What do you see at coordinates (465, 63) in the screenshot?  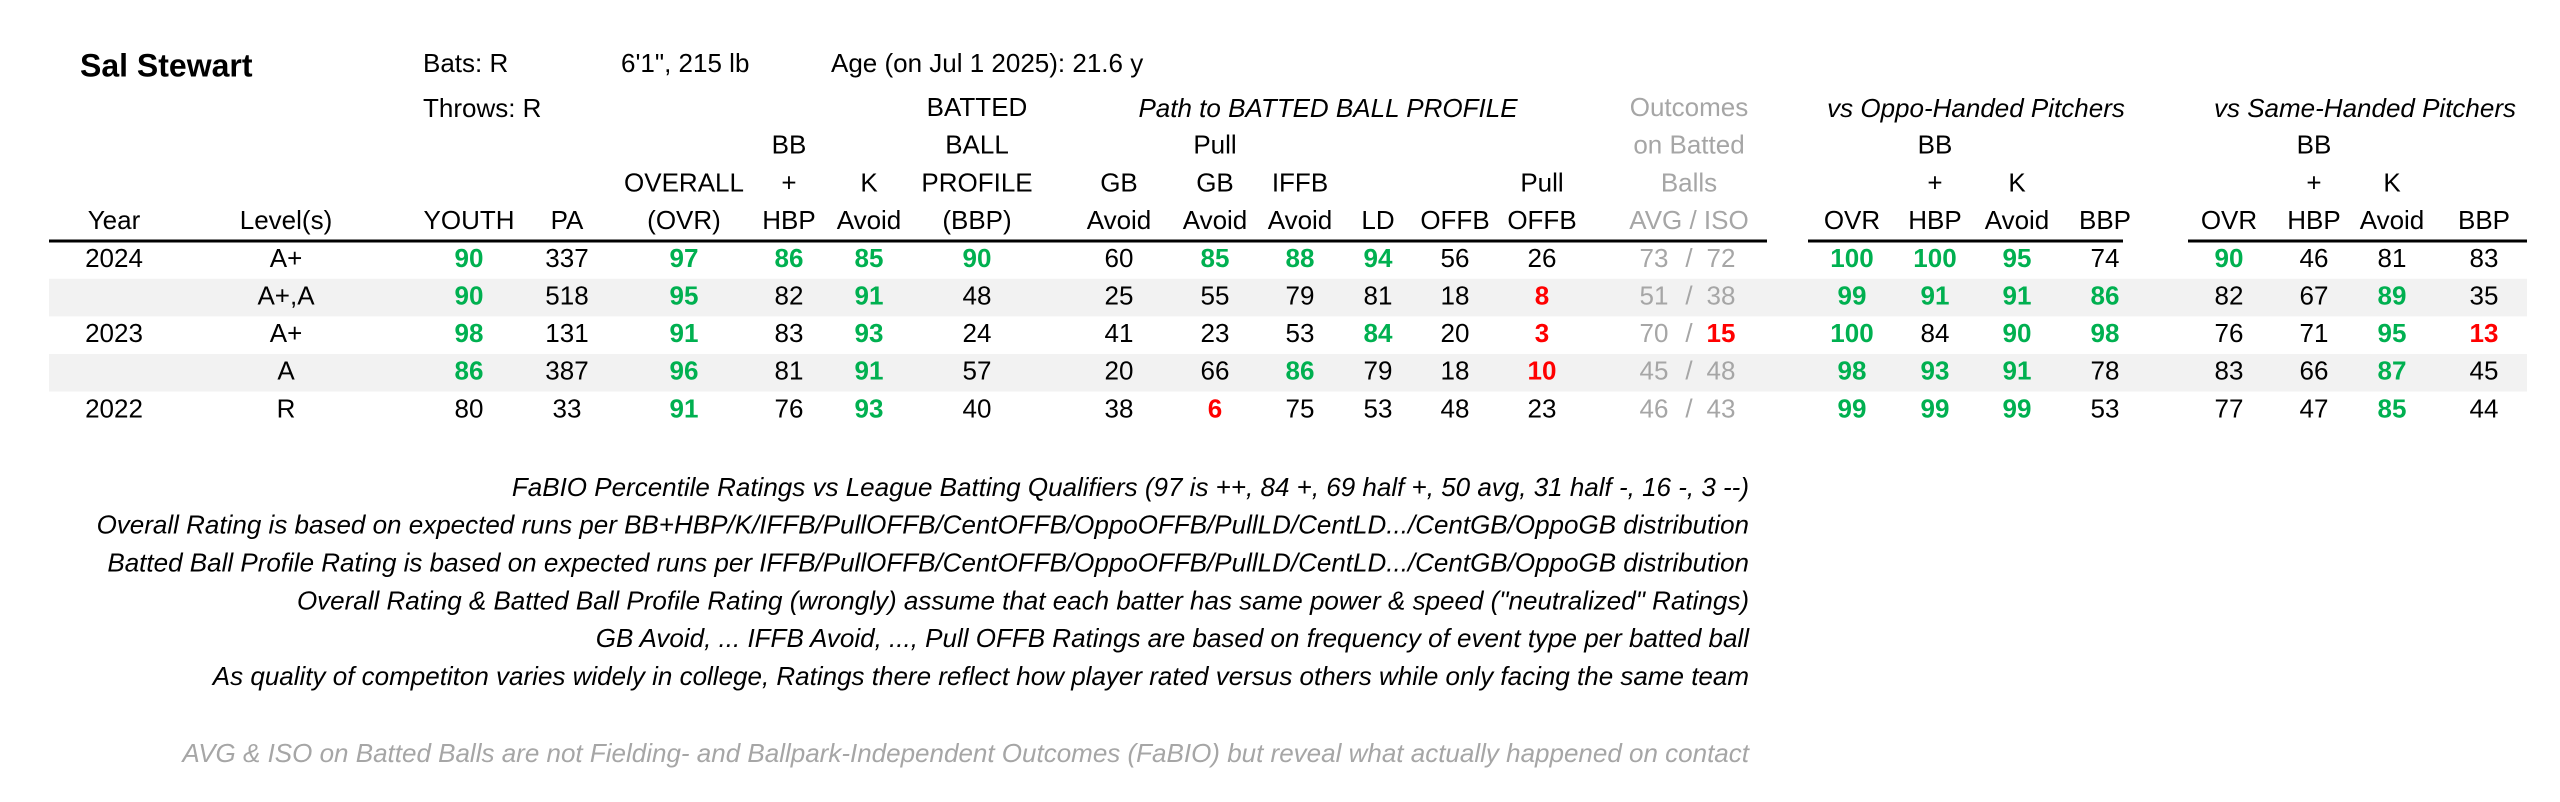 I see `bats: Bats: R` at bounding box center [465, 63].